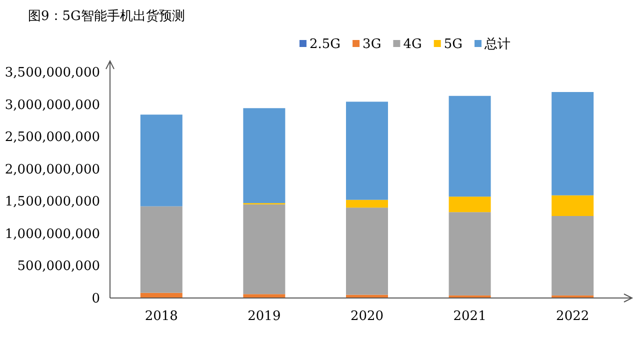 The width and height of the screenshot is (642, 353). What do you see at coordinates (469, 316) in the screenshot?
I see `x-tick-label: 2021` at bounding box center [469, 316].